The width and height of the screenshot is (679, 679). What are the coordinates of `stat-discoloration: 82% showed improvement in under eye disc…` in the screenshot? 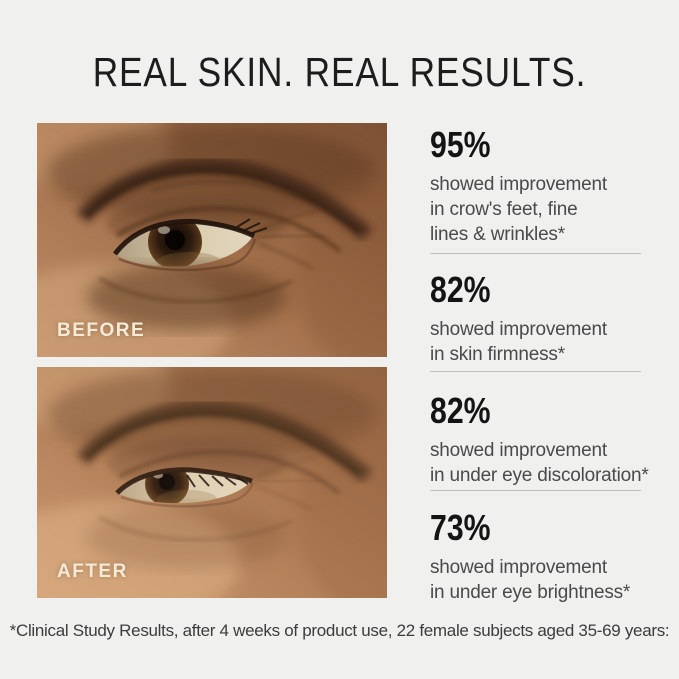 It's located at (554, 440).